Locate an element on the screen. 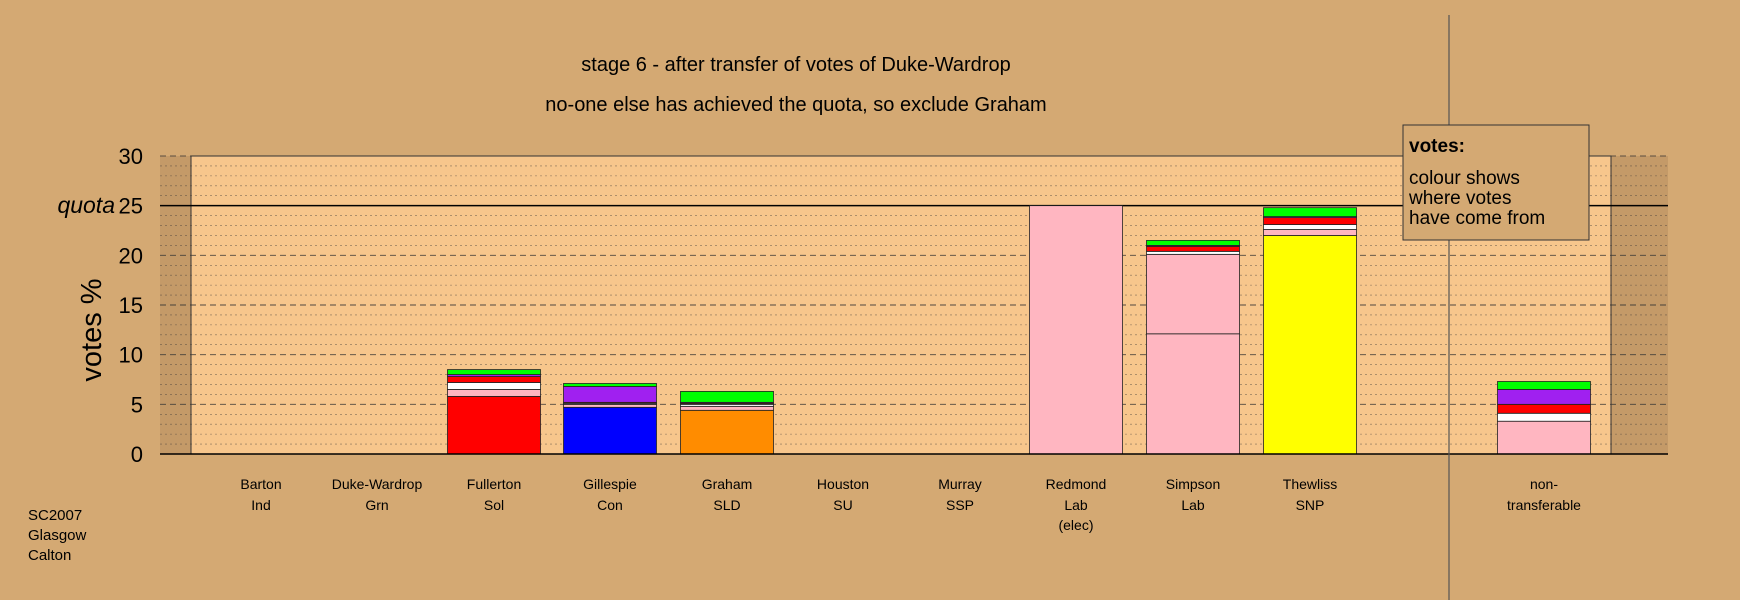  candidate-name: non- is located at coordinates (1544, 484).